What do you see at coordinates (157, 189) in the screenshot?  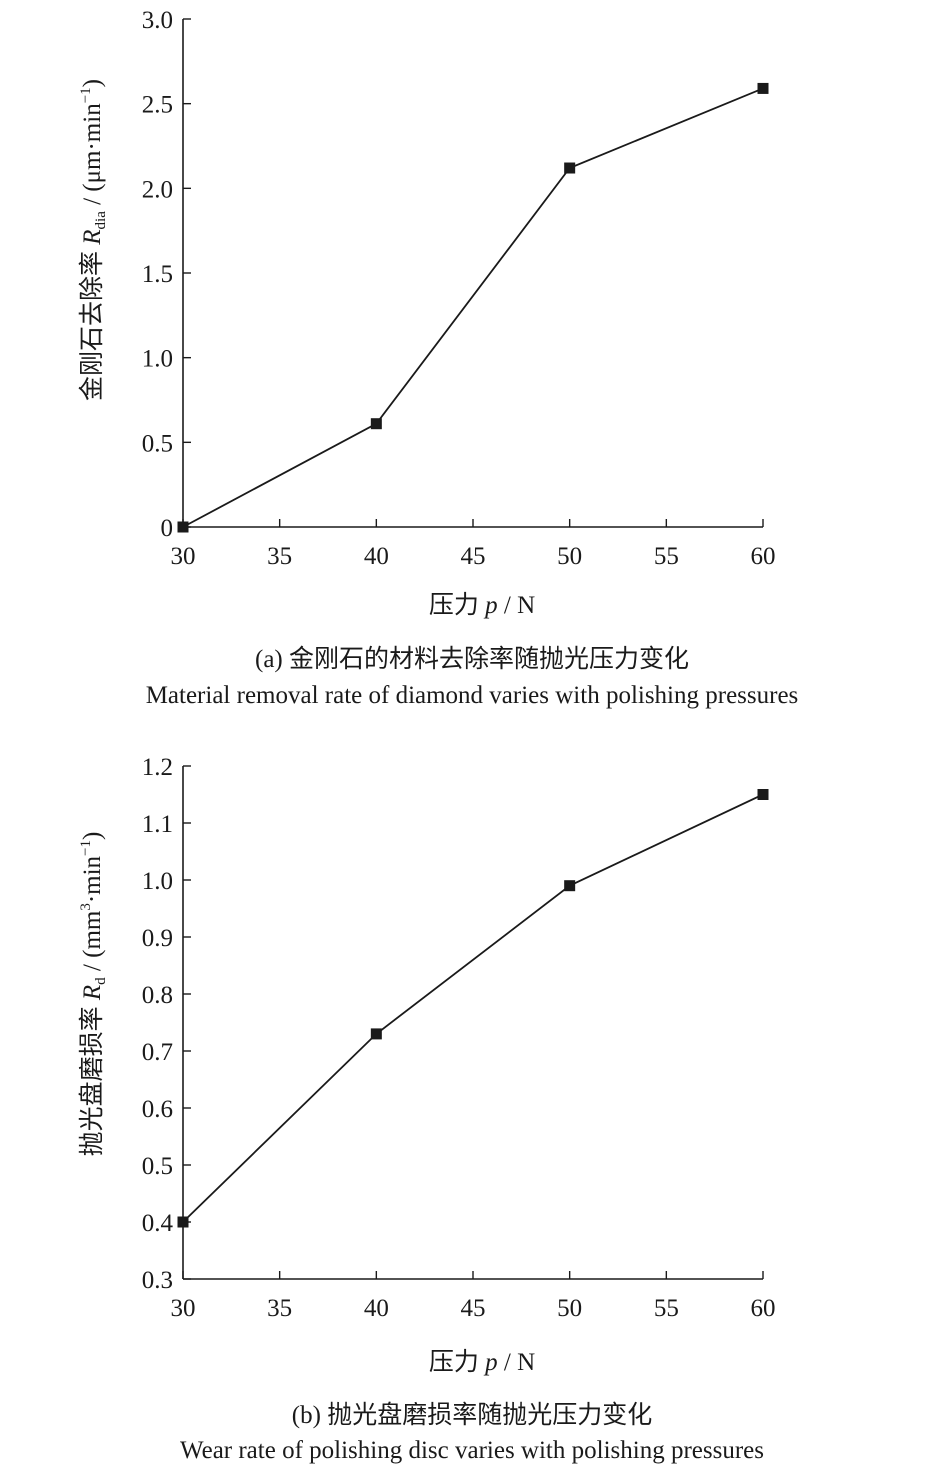 I see `y-tick-label: 2.0` at bounding box center [157, 189].